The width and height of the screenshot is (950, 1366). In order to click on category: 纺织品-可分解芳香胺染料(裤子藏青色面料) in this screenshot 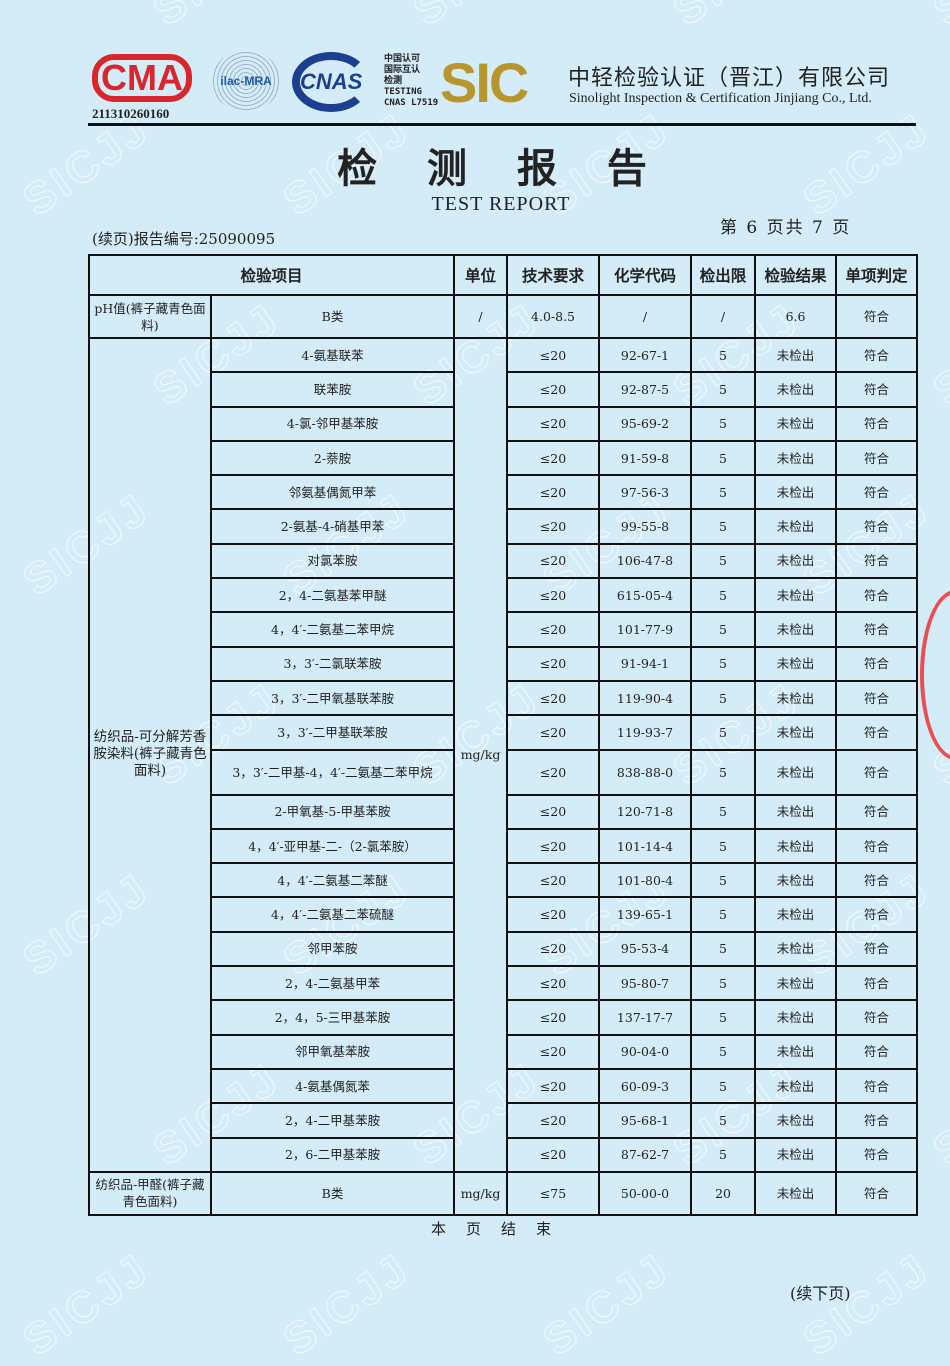, I will do `click(150, 755)`.